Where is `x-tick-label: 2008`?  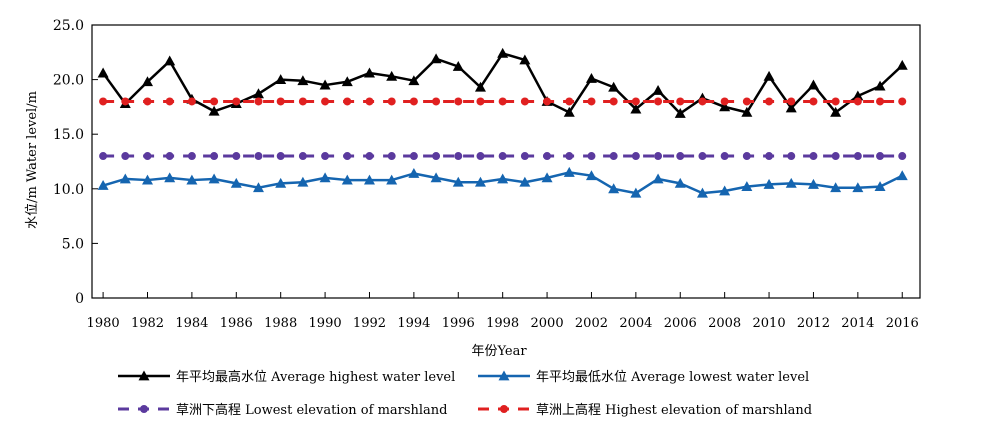
x-tick-label: 2008 is located at coordinates (724, 323).